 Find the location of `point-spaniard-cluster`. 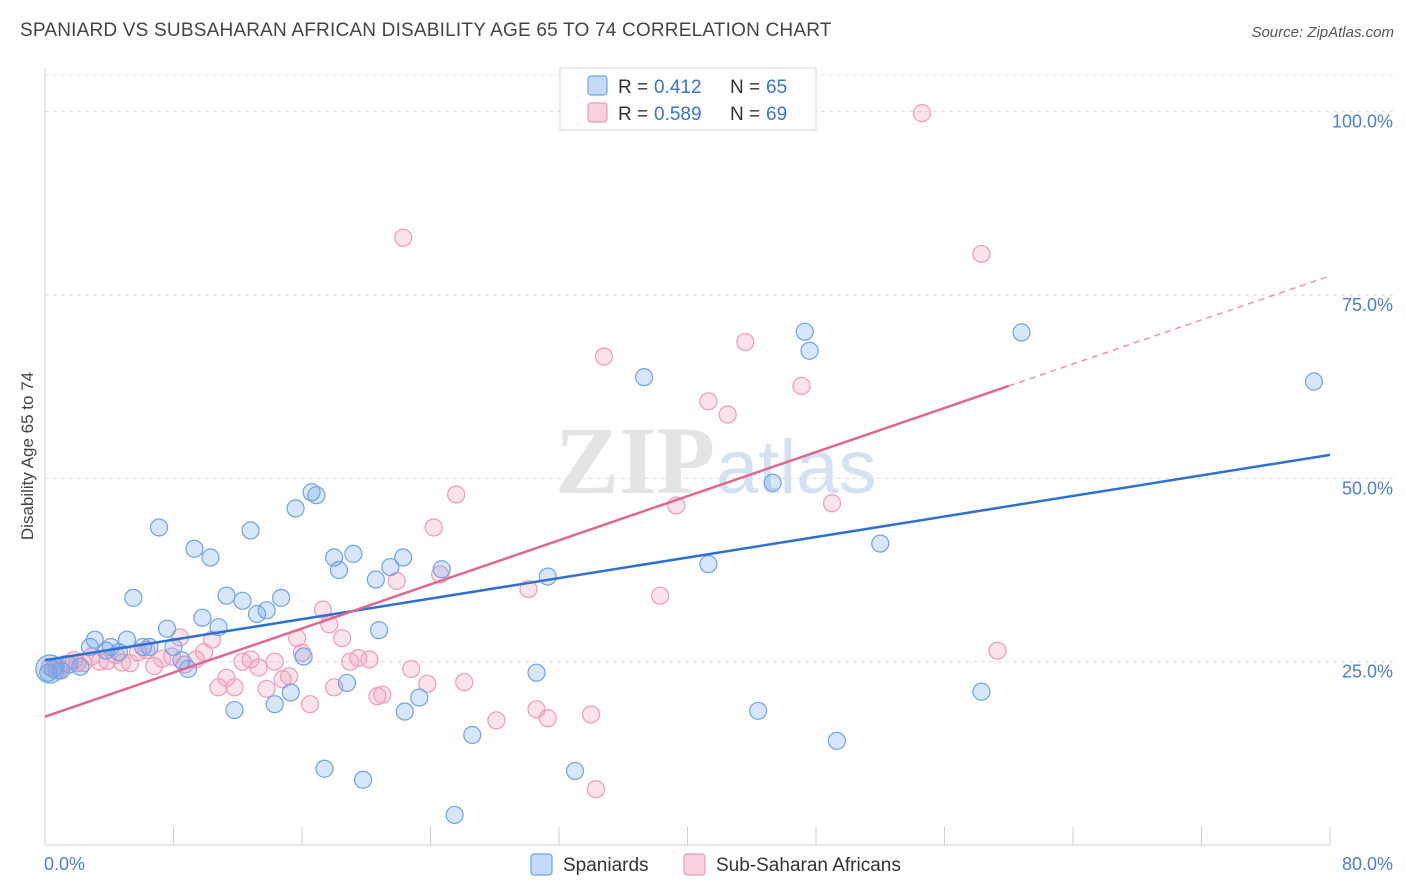

point-spaniard-cluster is located at coordinates (50, 669).